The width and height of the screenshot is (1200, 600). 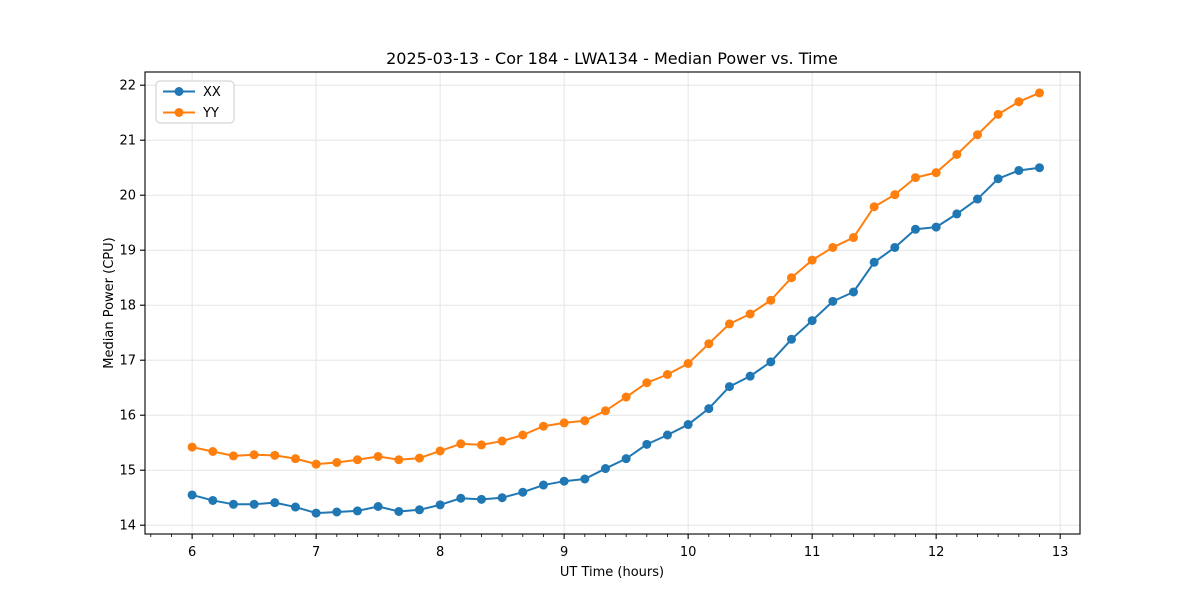 I want to click on y-tick-label: 17, so click(x=127, y=361).